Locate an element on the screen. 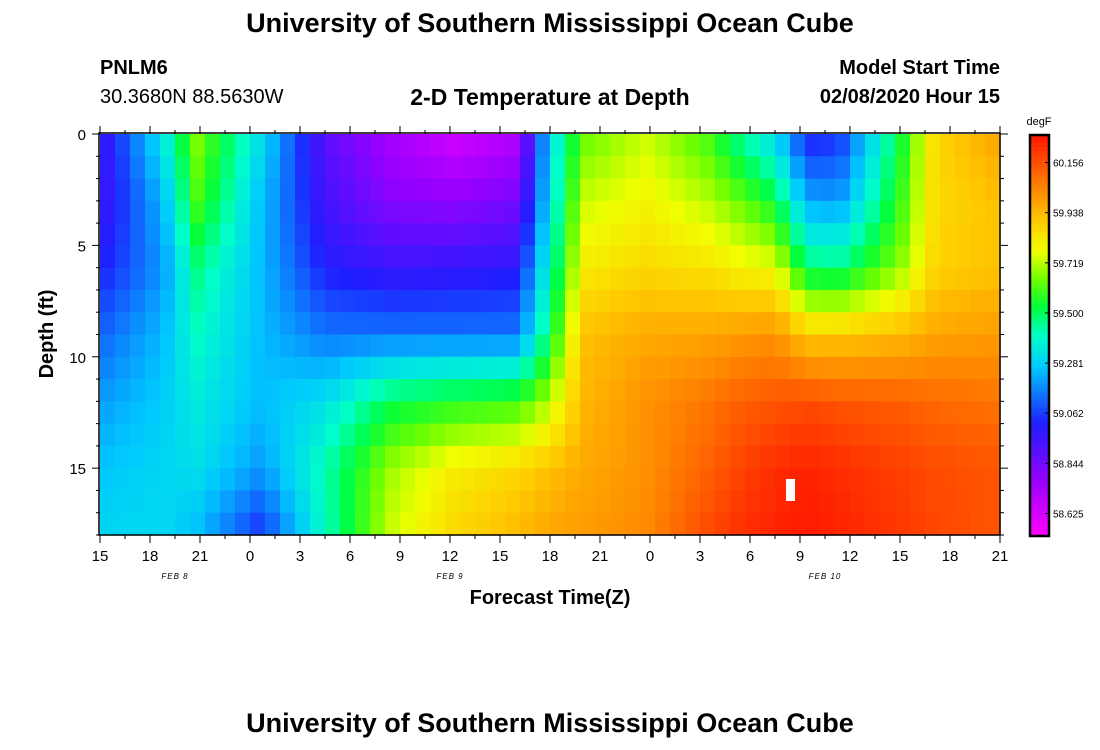 The image size is (1100, 750). colorbar-tick-label: 59.281 is located at coordinates (1068, 364).